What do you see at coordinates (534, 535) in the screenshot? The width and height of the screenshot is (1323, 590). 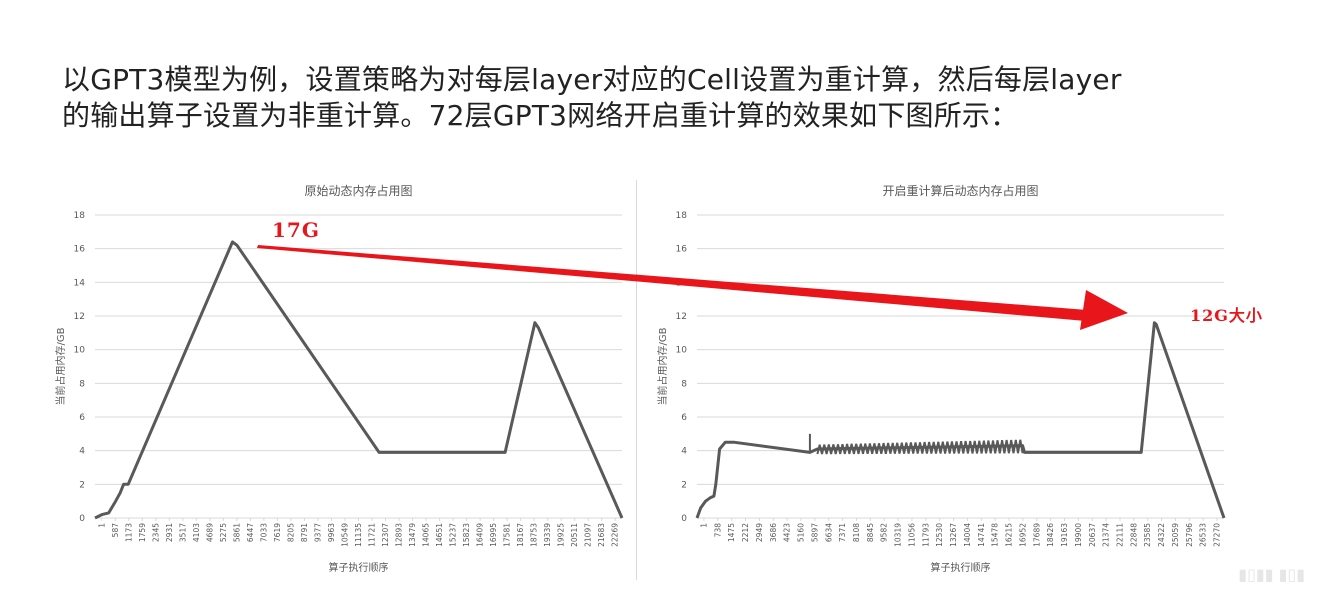 I see `x-tick-label: 18753` at bounding box center [534, 535].